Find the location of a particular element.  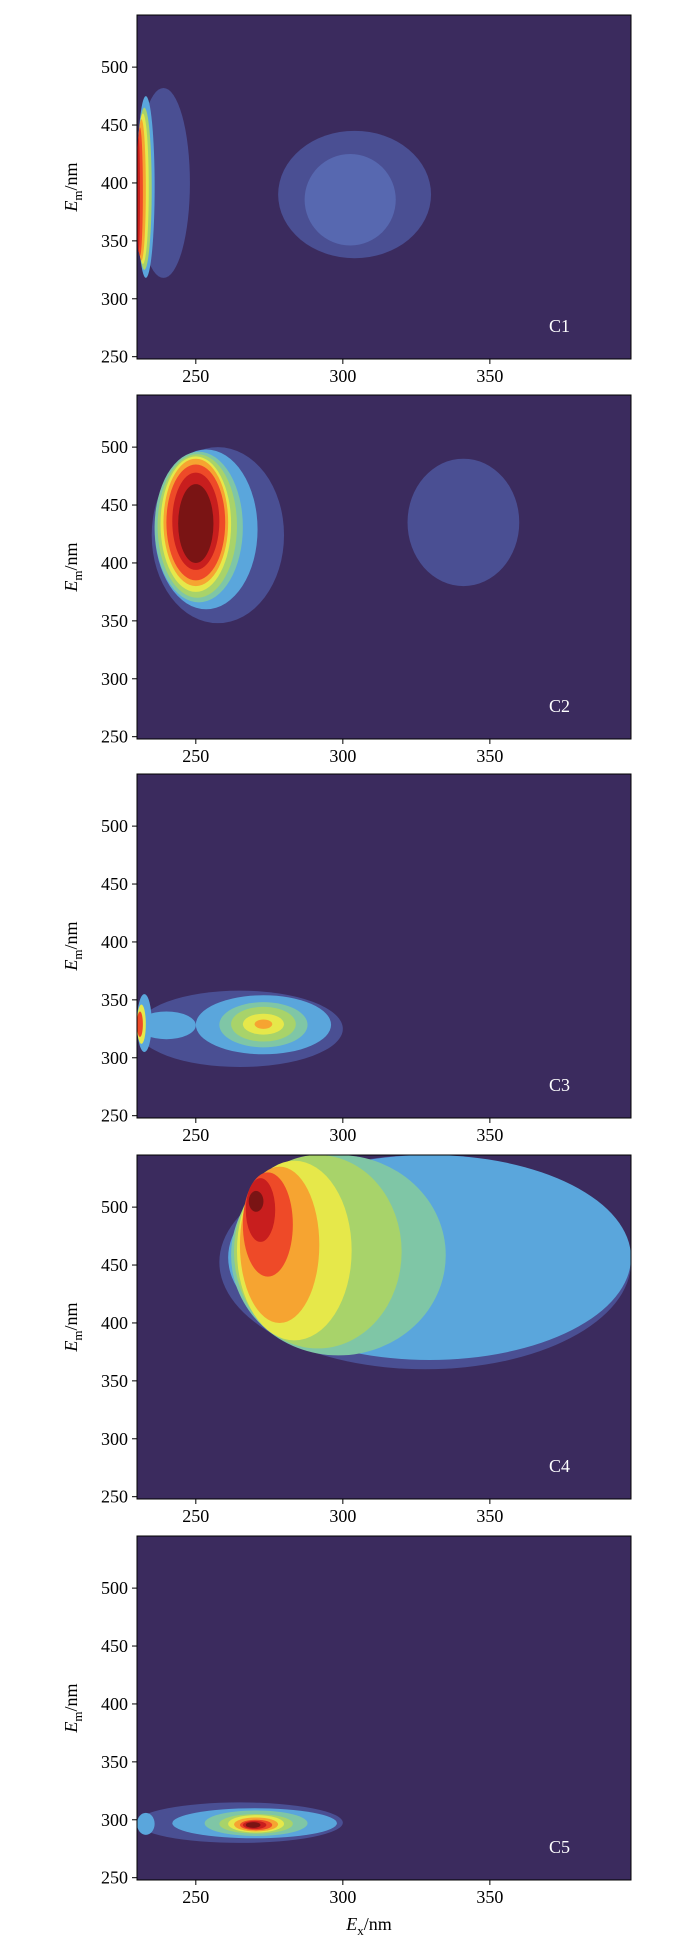

panel-label: C2 is located at coordinates (559, 706).